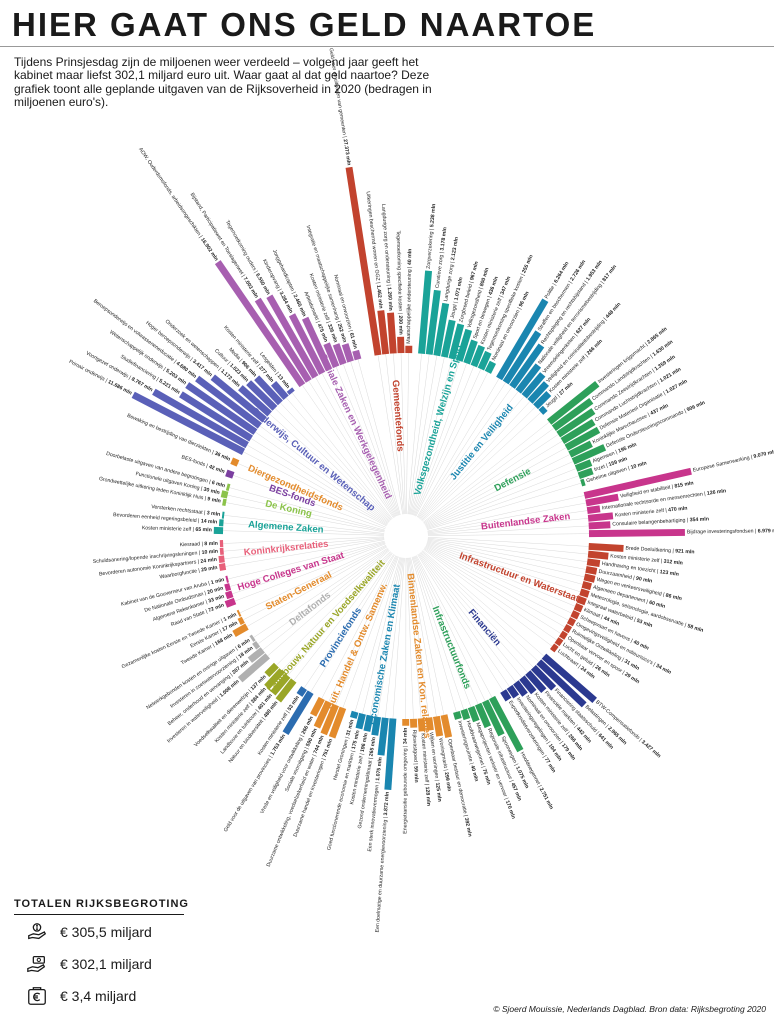  What do you see at coordinates (286, 527) in the screenshot?
I see `category-label: Algemene Zaken` at bounding box center [286, 527].